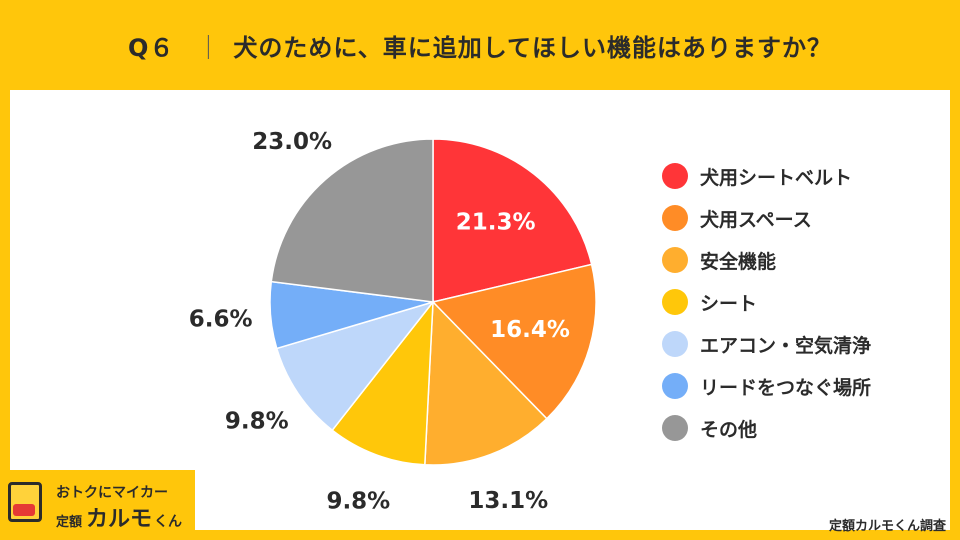  I want to click on logo-main: カルモ, so click(119, 519).